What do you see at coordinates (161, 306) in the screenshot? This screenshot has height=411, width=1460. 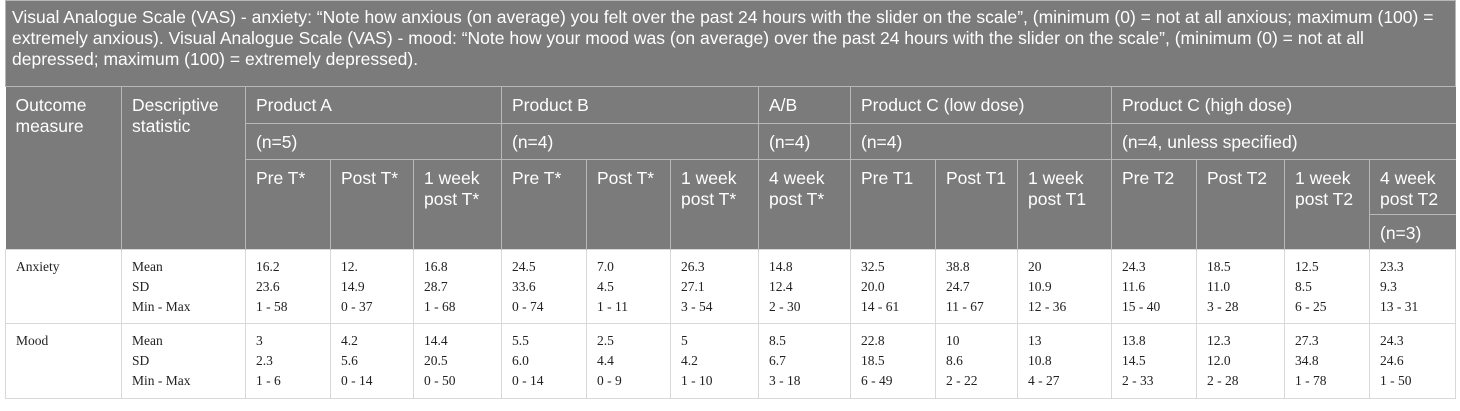 I see `stat-label-min-max: Min - Max` at bounding box center [161, 306].